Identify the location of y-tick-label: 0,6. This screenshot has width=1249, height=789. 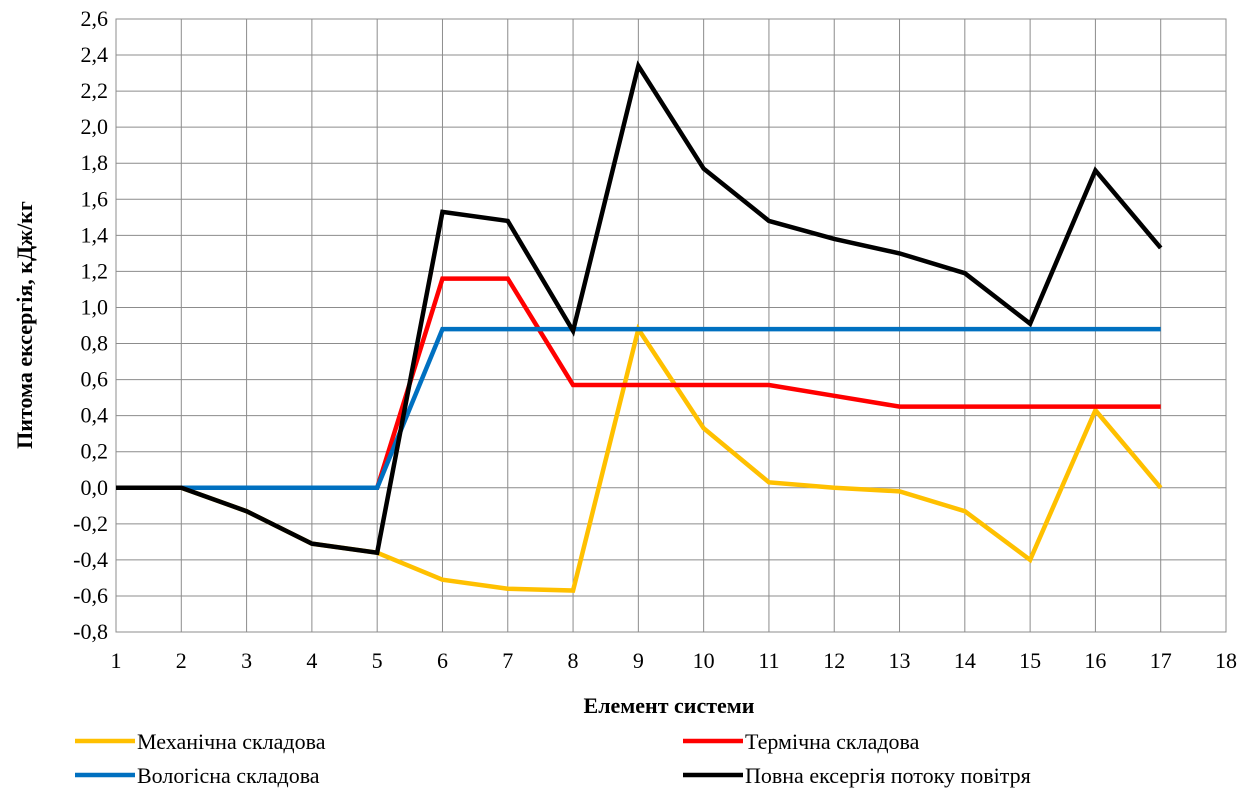
(95, 379).